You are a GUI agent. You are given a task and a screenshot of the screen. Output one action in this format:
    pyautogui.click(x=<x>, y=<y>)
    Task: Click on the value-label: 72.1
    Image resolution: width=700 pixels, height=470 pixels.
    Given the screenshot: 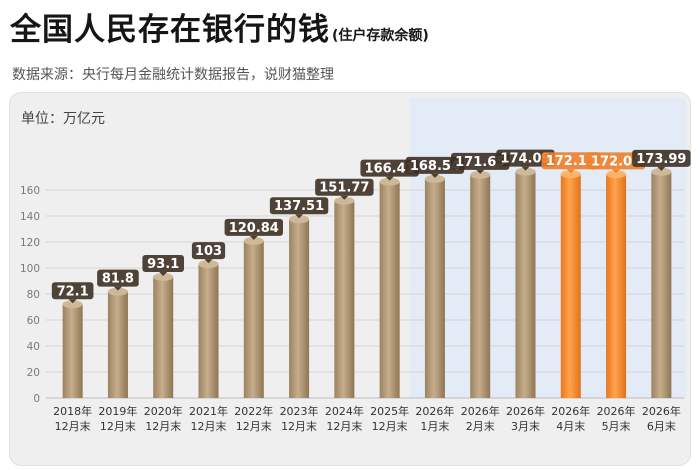 What is the action you would take?
    pyautogui.click(x=73, y=291)
    